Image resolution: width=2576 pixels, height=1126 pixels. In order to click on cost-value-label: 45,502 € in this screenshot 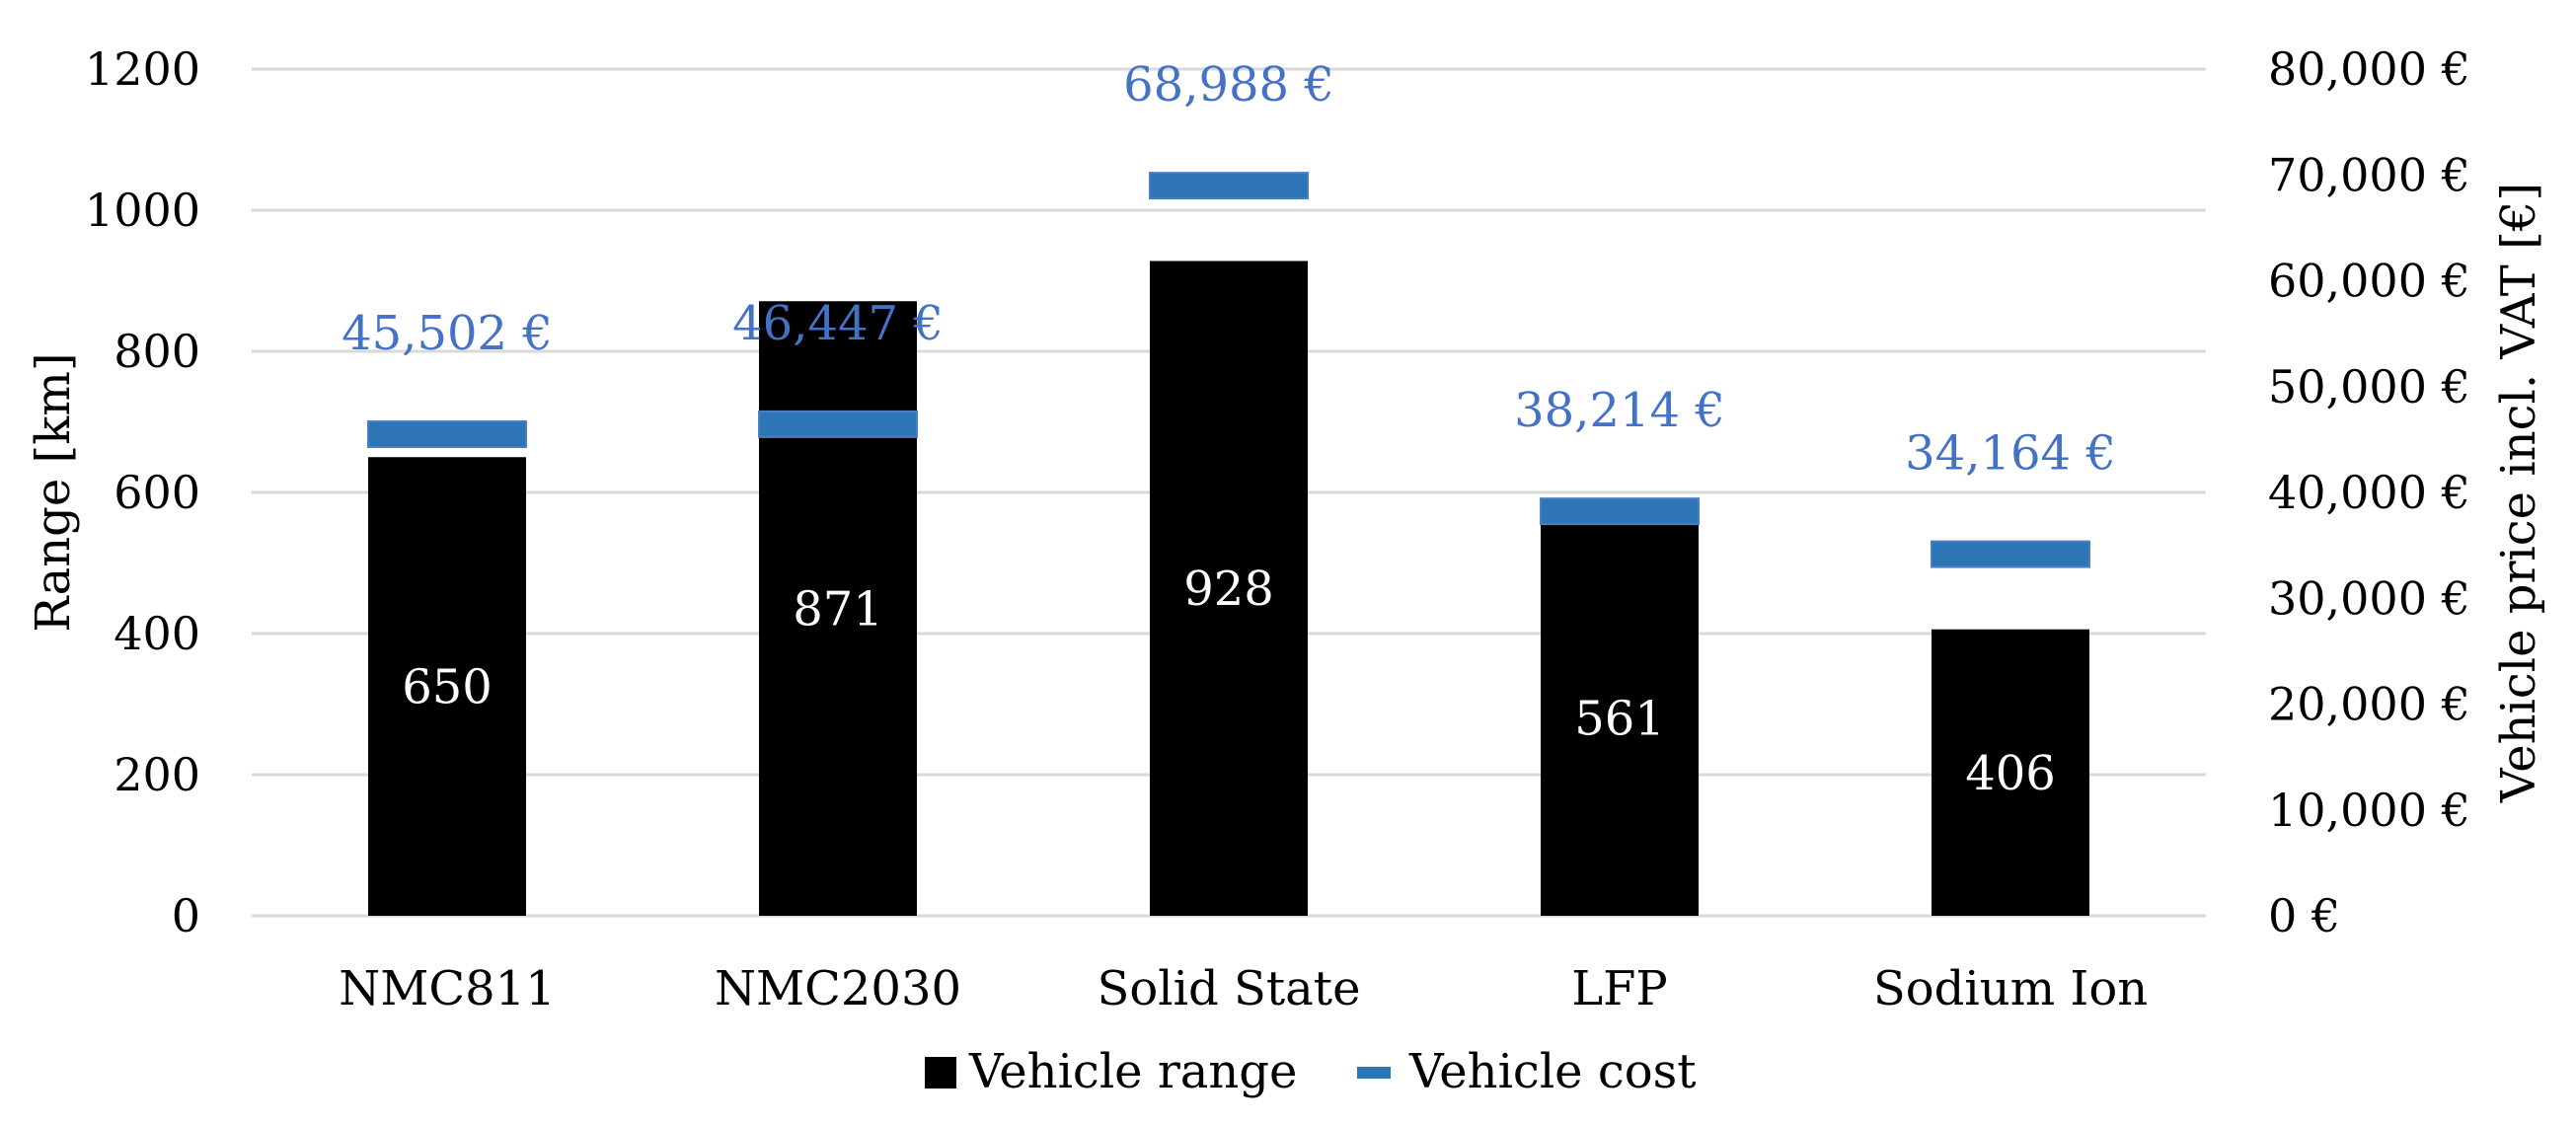, I will do `click(447, 333)`.